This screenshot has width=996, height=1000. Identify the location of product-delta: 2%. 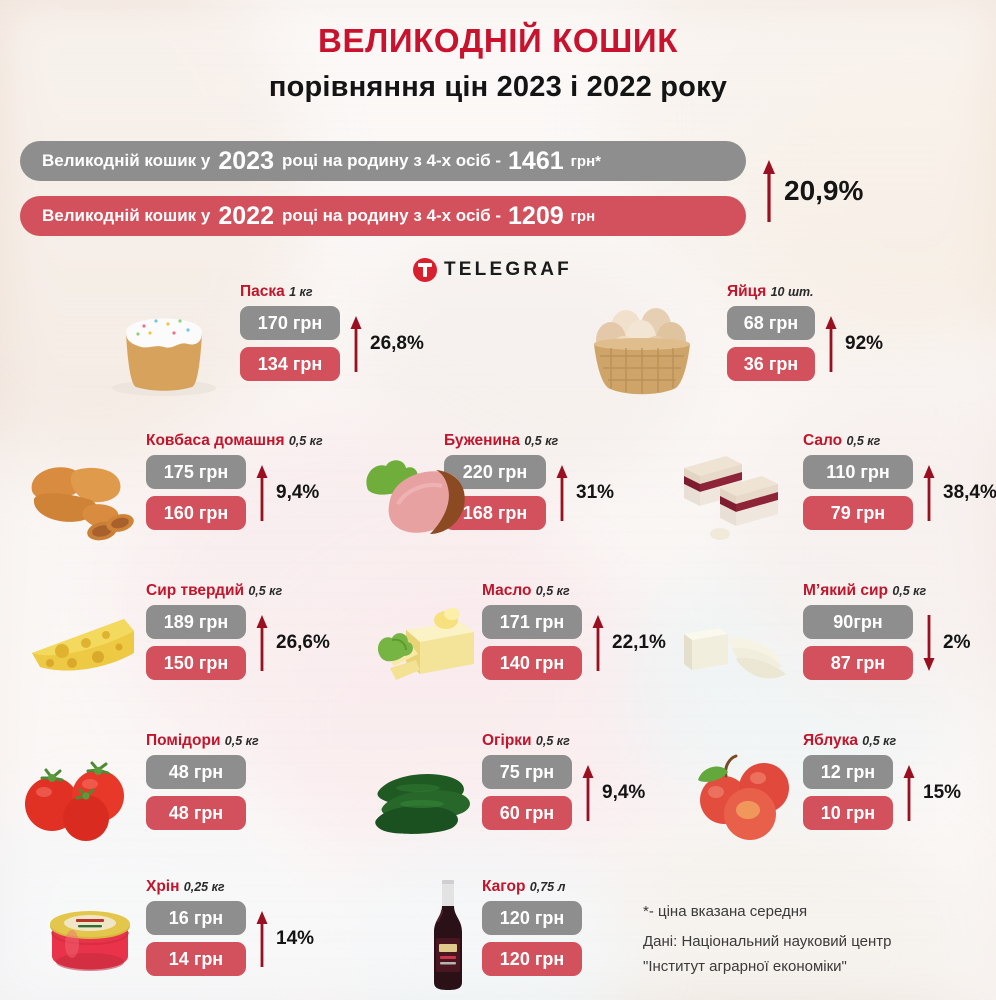
(946, 642).